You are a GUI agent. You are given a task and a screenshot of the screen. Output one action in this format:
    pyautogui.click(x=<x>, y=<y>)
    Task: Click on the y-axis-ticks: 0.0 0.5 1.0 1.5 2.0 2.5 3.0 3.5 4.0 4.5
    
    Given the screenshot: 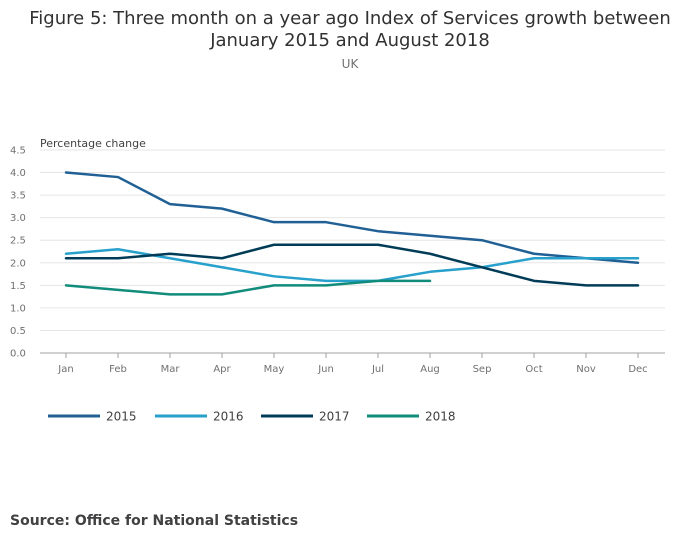 What is the action you would take?
    pyautogui.click(x=18, y=253)
    